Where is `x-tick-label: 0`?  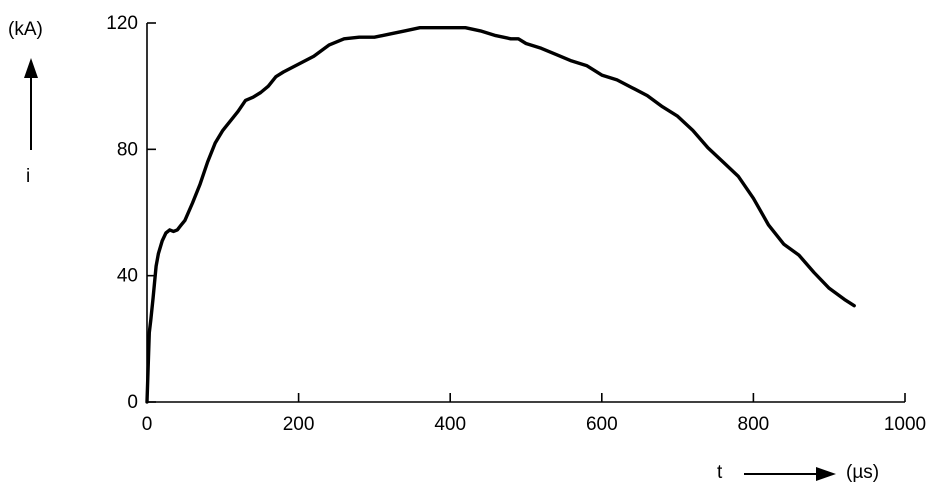 x-tick-label: 0 is located at coordinates (147, 424).